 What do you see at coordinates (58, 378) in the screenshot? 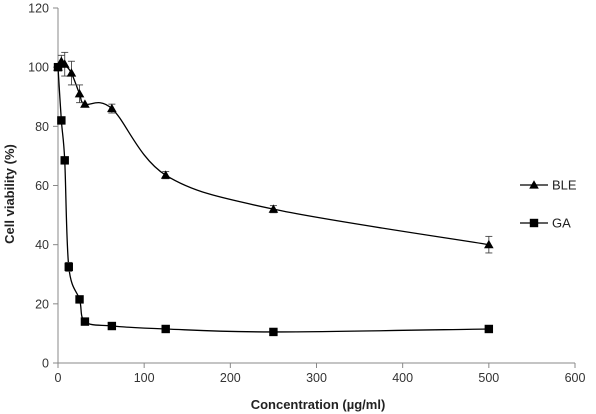
I see `x-tick-label: 0` at bounding box center [58, 378].